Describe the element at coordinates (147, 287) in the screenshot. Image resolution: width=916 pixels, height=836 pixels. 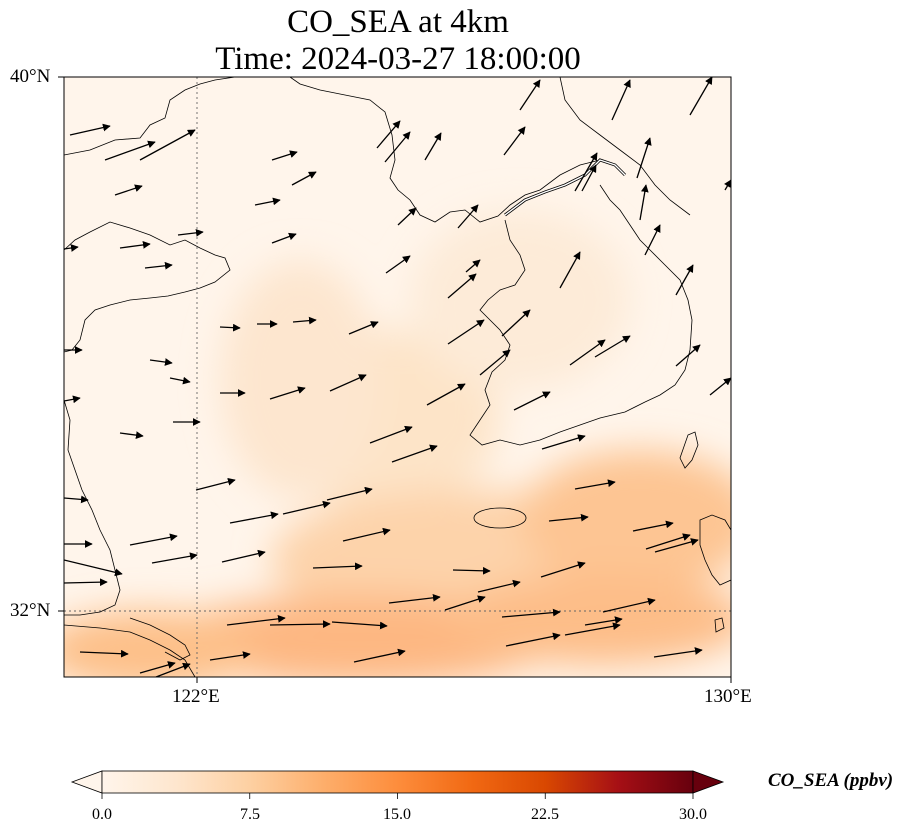
I see `shandong-coast` at that location.